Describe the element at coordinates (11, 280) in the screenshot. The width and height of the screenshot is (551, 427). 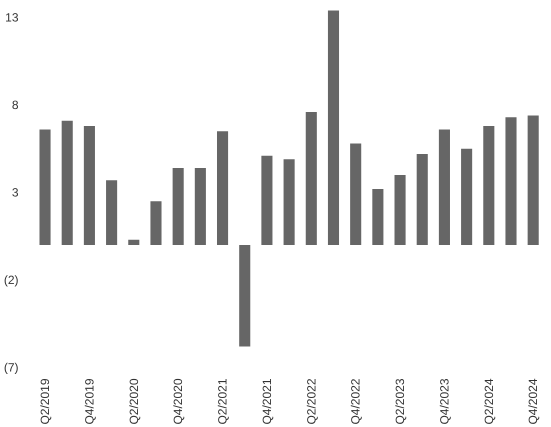
I see `y-tick-label: (2)` at that location.